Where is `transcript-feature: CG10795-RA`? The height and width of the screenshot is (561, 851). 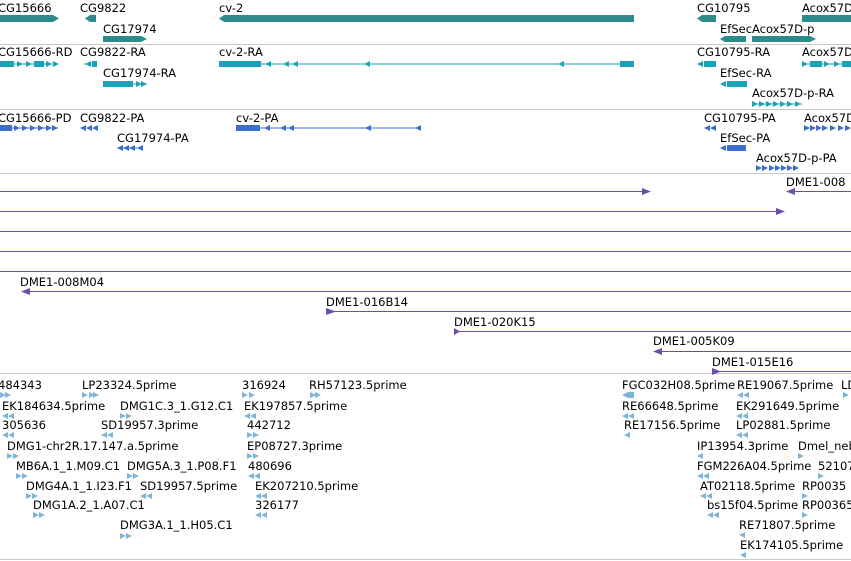
transcript-feature: CG10795-RA is located at coordinates (733, 56).